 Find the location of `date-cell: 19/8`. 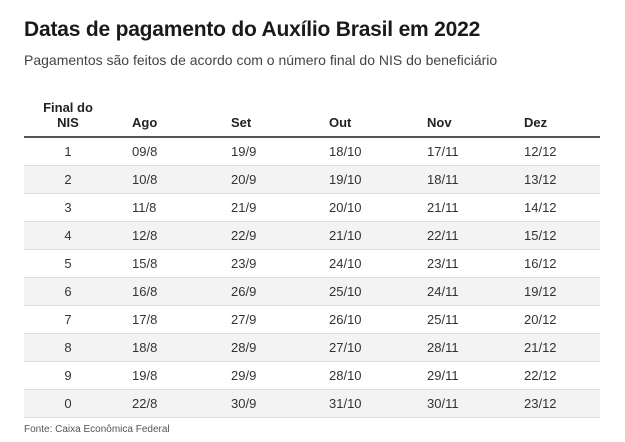

date-cell: 19/8 is located at coordinates (145, 375).